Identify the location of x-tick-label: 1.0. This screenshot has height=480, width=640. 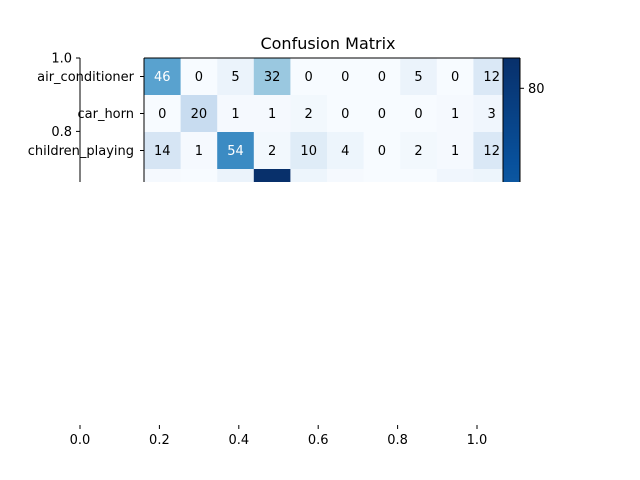
(477, 440).